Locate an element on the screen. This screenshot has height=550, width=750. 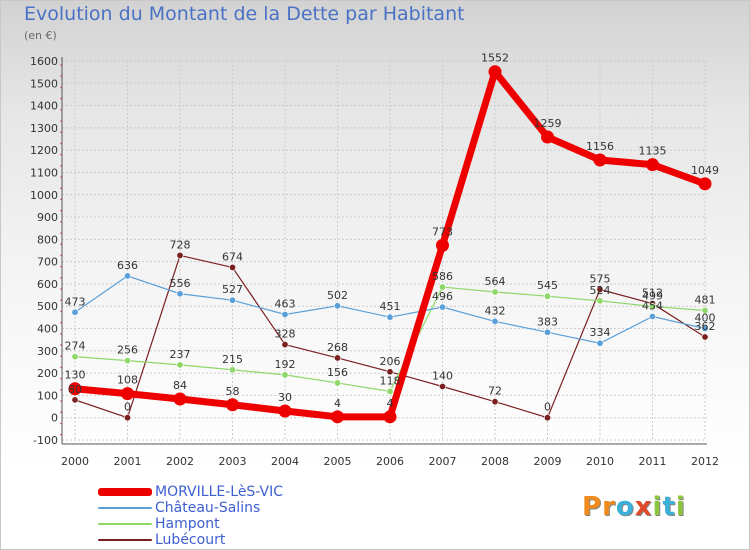
y-tick-label: 1500 is located at coordinates (44, 83).